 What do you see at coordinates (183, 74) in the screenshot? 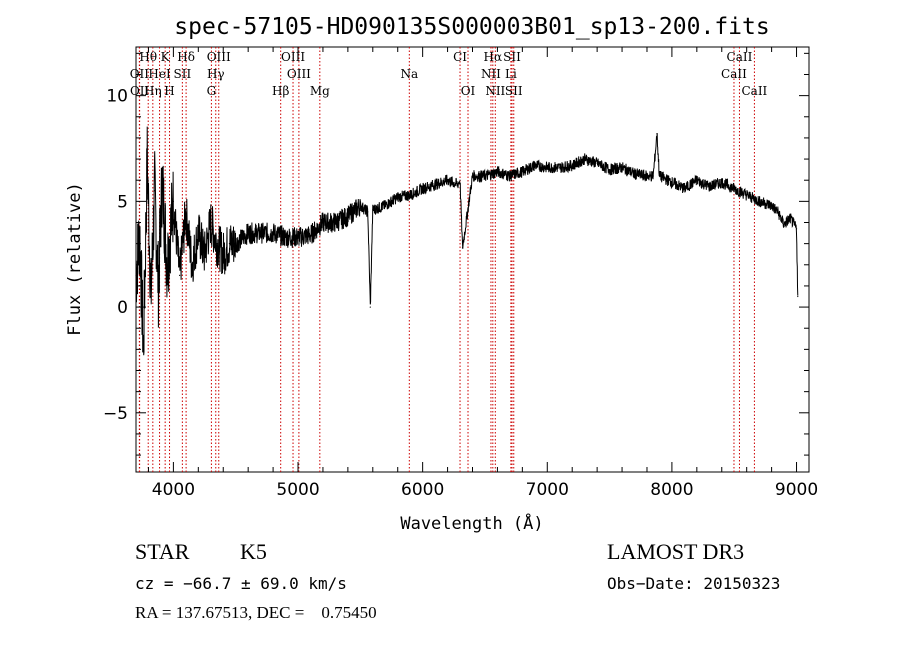
I see `spectral-line-label: SII` at bounding box center [183, 74].